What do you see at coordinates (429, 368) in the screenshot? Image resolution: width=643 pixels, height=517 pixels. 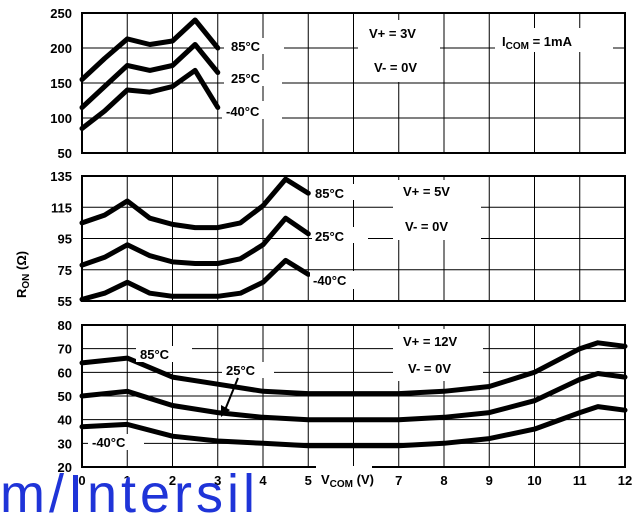 I see `annotation-vminus-0v-p3: V- = 0V` at bounding box center [429, 368].